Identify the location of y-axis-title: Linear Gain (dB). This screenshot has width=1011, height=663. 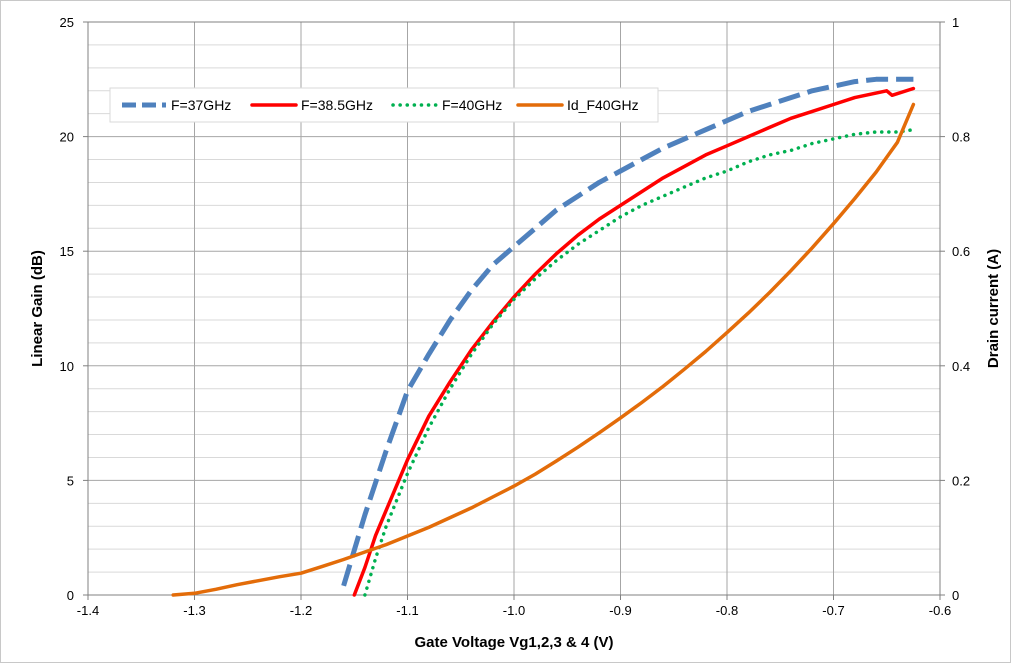
(37, 308).